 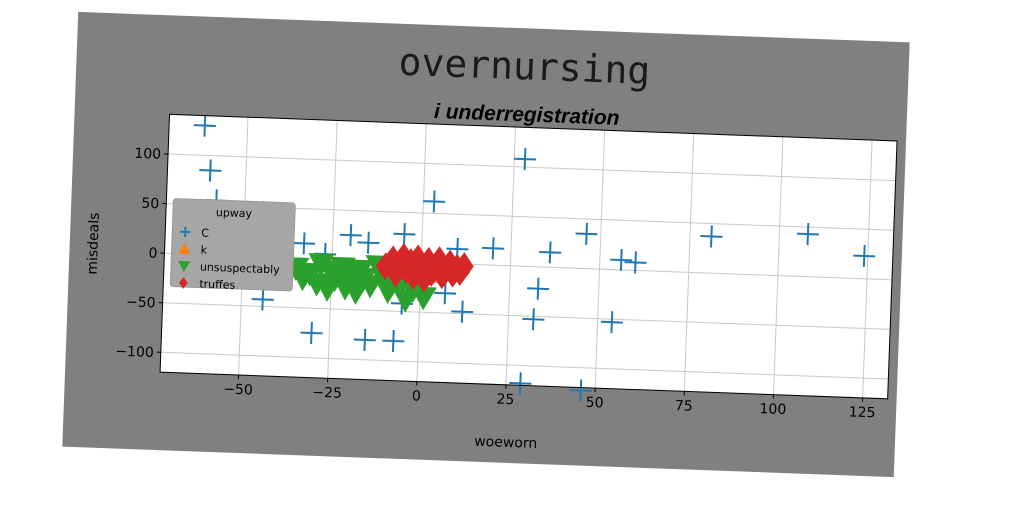 What do you see at coordinates (217, 285) in the screenshot?
I see `legend-label-truffes: truffes` at bounding box center [217, 285].